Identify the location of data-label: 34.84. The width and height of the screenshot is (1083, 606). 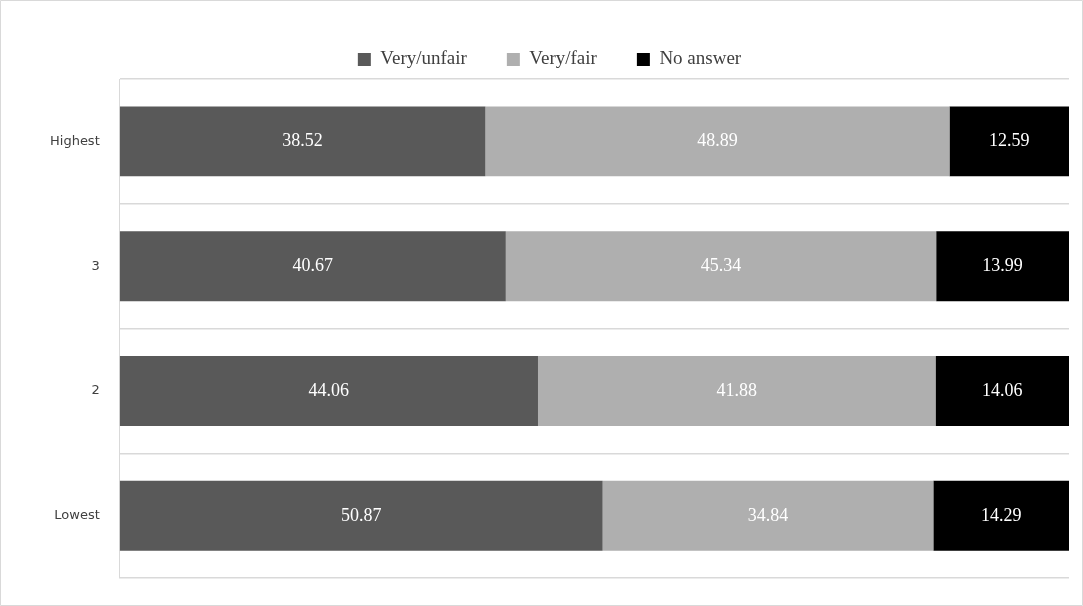
(768, 514).